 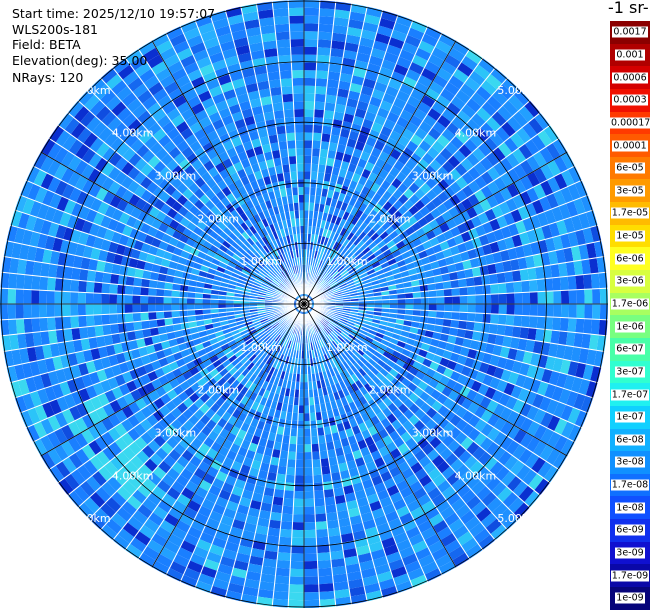 I want to click on colorbar-tick-label: 6e-09, so click(x=630, y=530).